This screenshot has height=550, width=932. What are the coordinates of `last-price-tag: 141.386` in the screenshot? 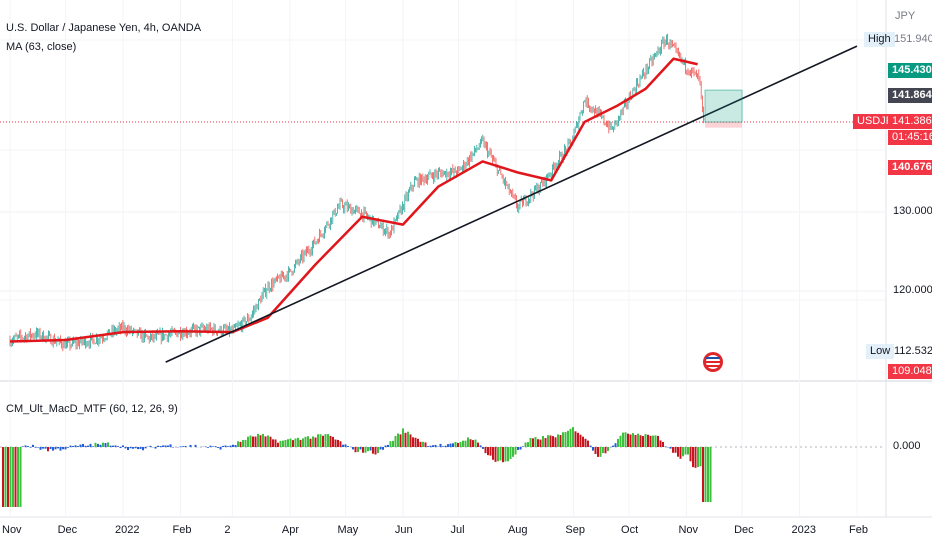 It's located at (910, 121).